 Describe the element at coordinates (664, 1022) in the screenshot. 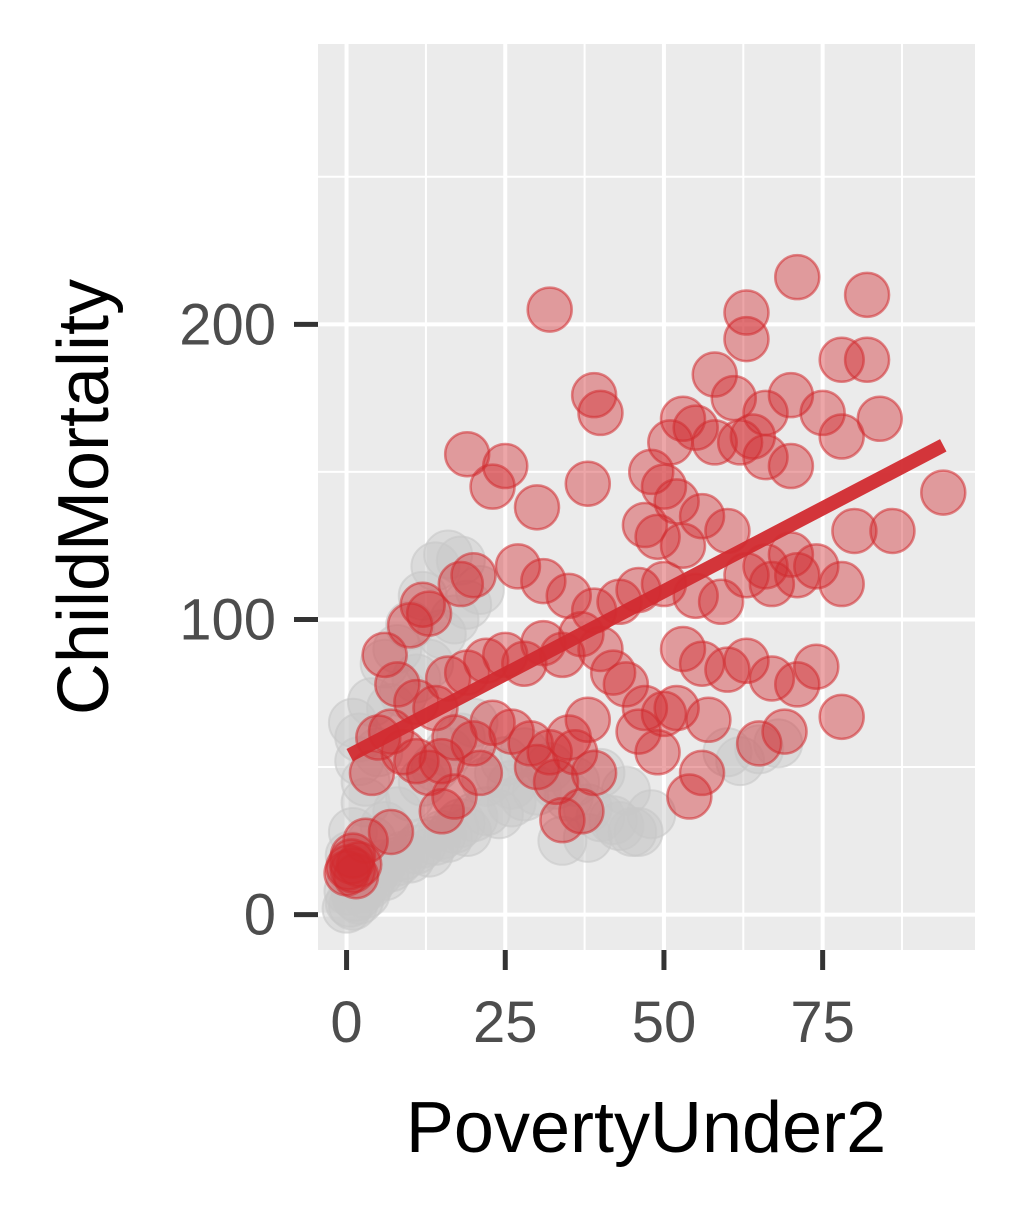

I see `x-tick-label: 50` at that location.